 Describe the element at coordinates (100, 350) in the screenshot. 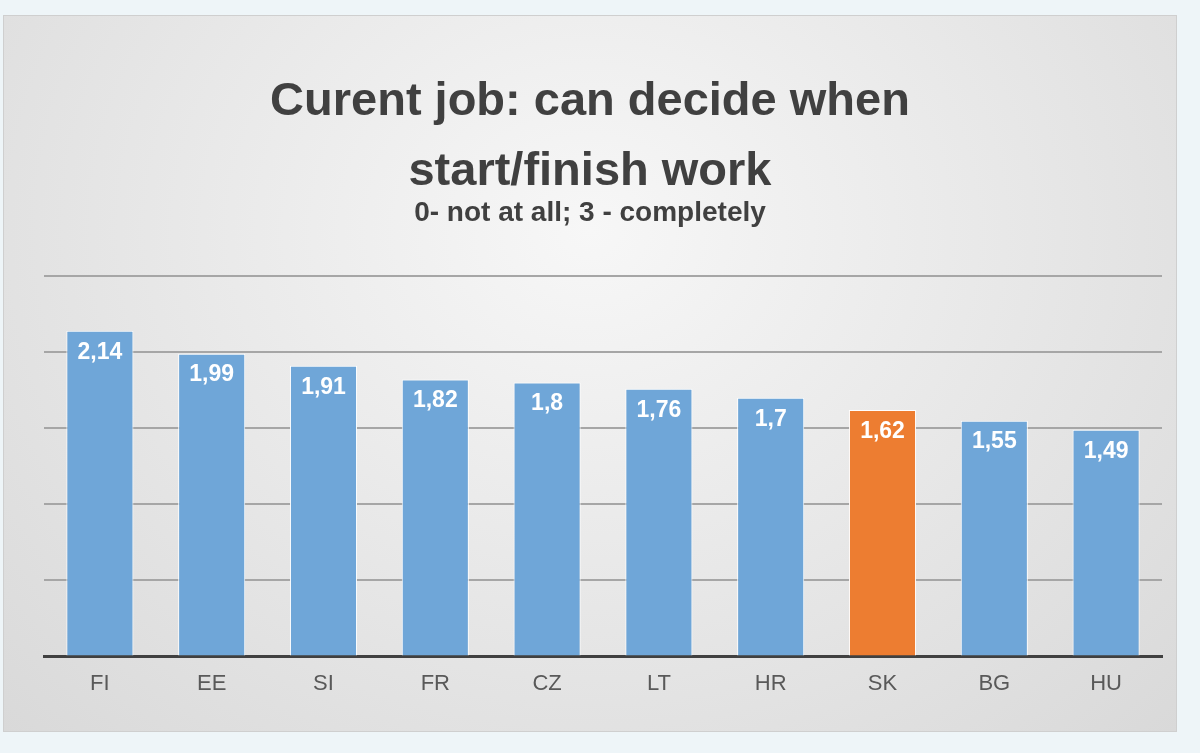

I see `data-label: 2,14` at that location.